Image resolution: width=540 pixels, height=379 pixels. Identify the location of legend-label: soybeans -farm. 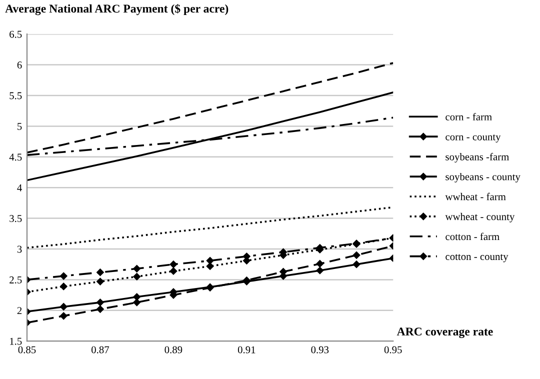
(477, 157).